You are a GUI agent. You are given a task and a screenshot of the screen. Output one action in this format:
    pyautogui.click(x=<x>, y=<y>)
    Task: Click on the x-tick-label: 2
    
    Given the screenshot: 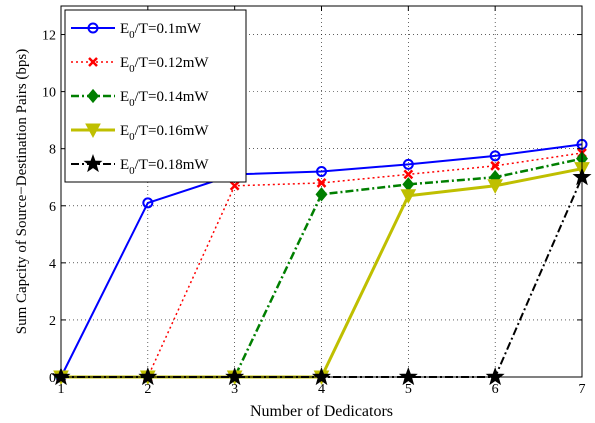 What is the action you would take?
    pyautogui.click(x=147, y=389)
    